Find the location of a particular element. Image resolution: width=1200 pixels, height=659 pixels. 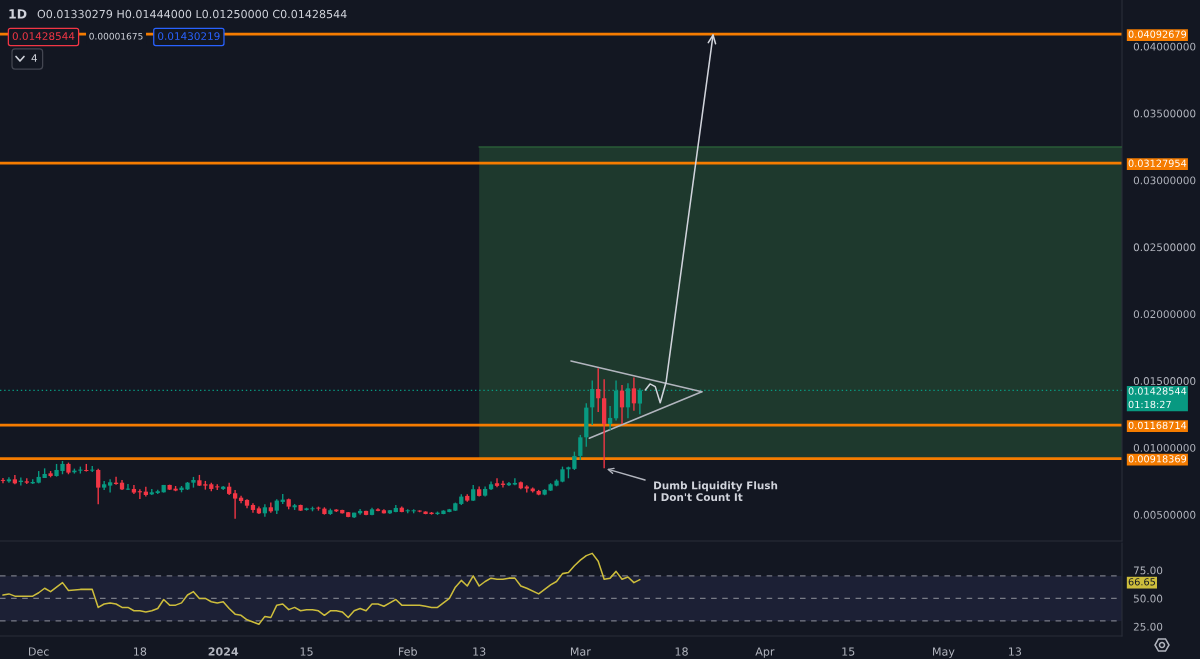

y-tick-label: 0.02500000 is located at coordinates (1164, 247).